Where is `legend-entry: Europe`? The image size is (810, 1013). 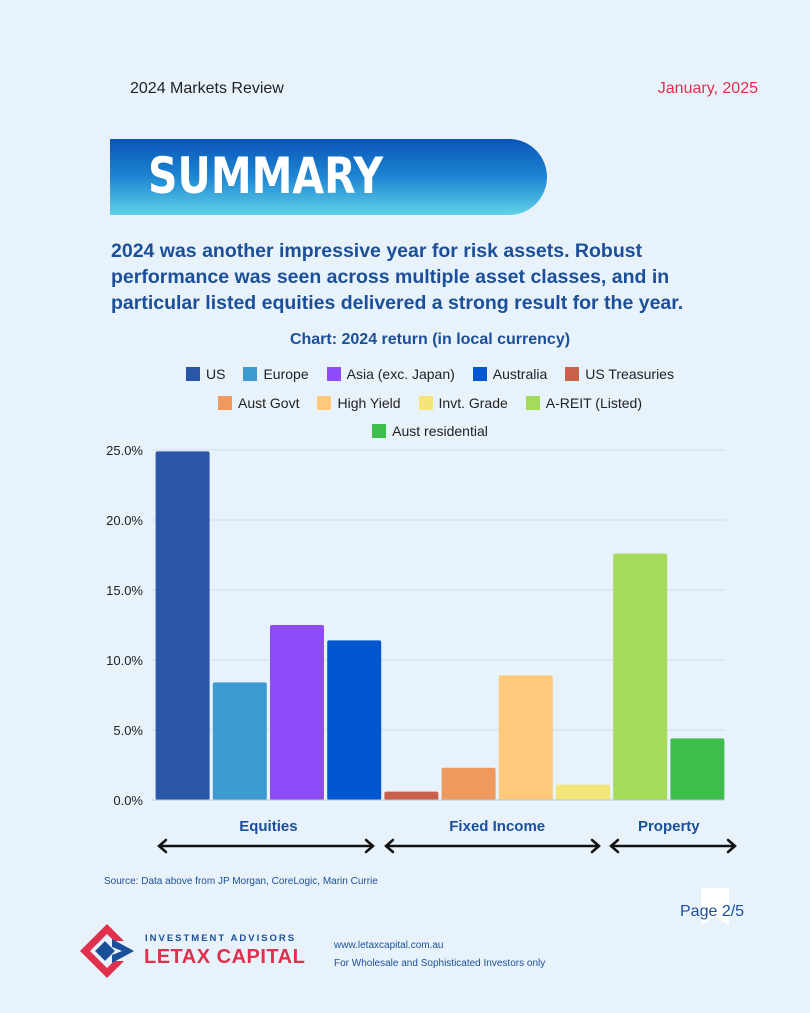 legend-entry: Europe is located at coordinates (276, 374).